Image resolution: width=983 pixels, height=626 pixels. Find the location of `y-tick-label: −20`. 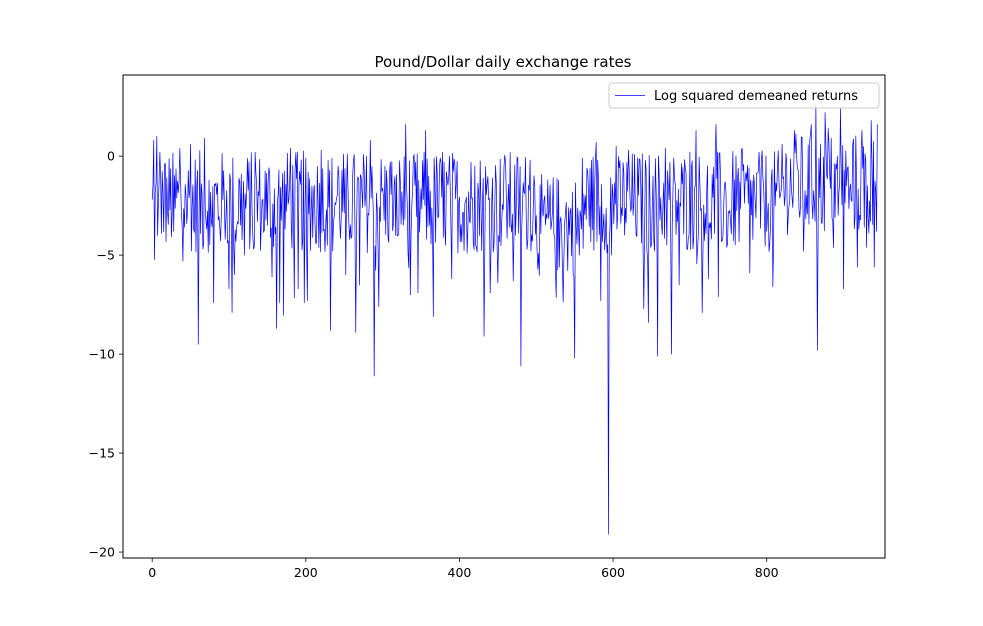

y-tick-label: −20 is located at coordinates (102, 552).